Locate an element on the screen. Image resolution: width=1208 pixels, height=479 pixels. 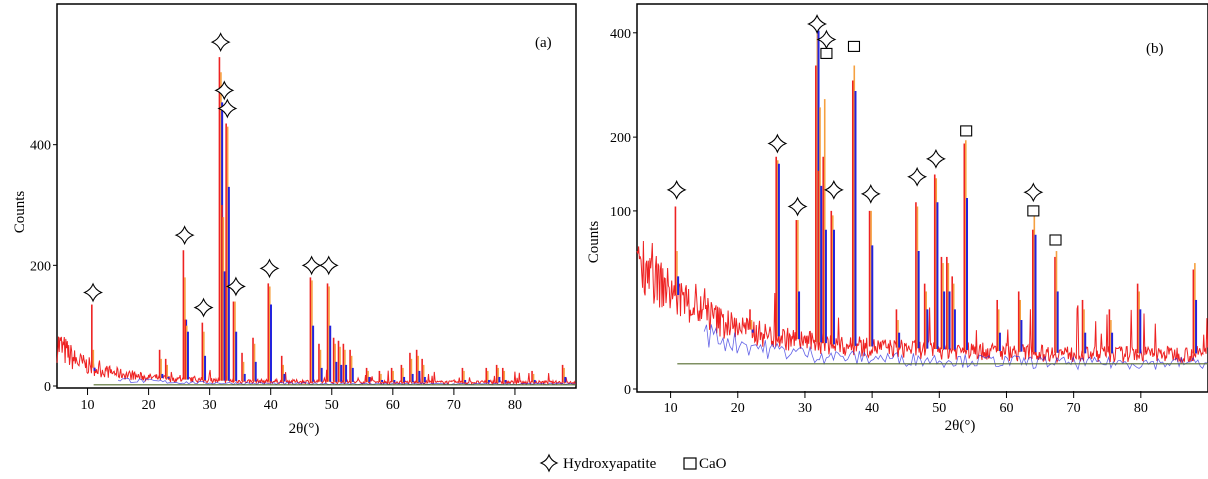
panel-b-x-tick-label-40: 40 is located at coordinates (872, 408).